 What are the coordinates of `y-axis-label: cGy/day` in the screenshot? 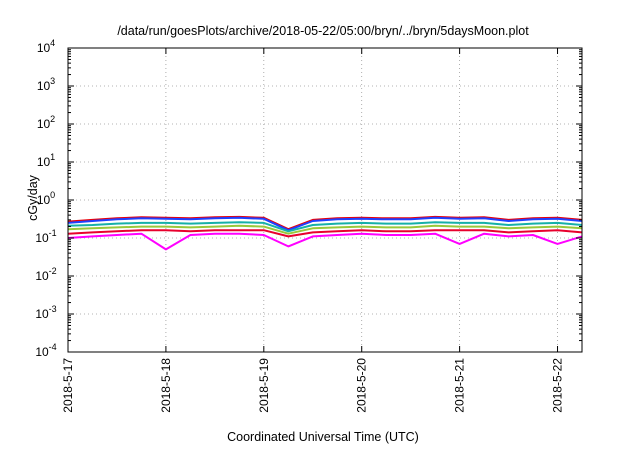 It's located at (33, 197).